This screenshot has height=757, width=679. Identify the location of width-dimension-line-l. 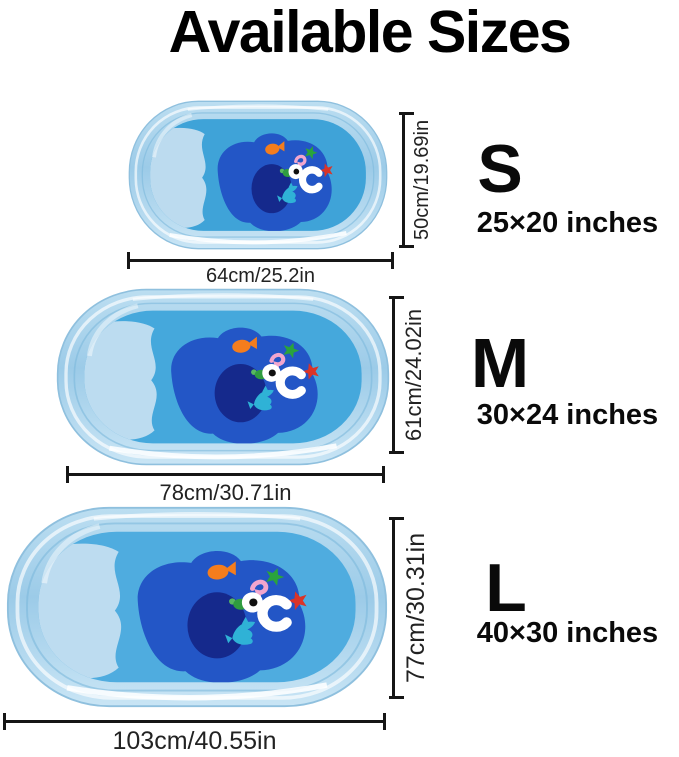
(194, 721).